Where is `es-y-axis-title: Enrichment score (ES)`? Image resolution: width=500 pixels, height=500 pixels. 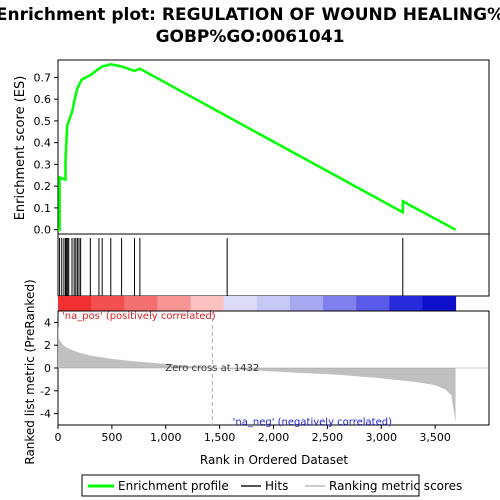
es-y-axis-title: Enrichment score (ES) is located at coordinates (20, 148).